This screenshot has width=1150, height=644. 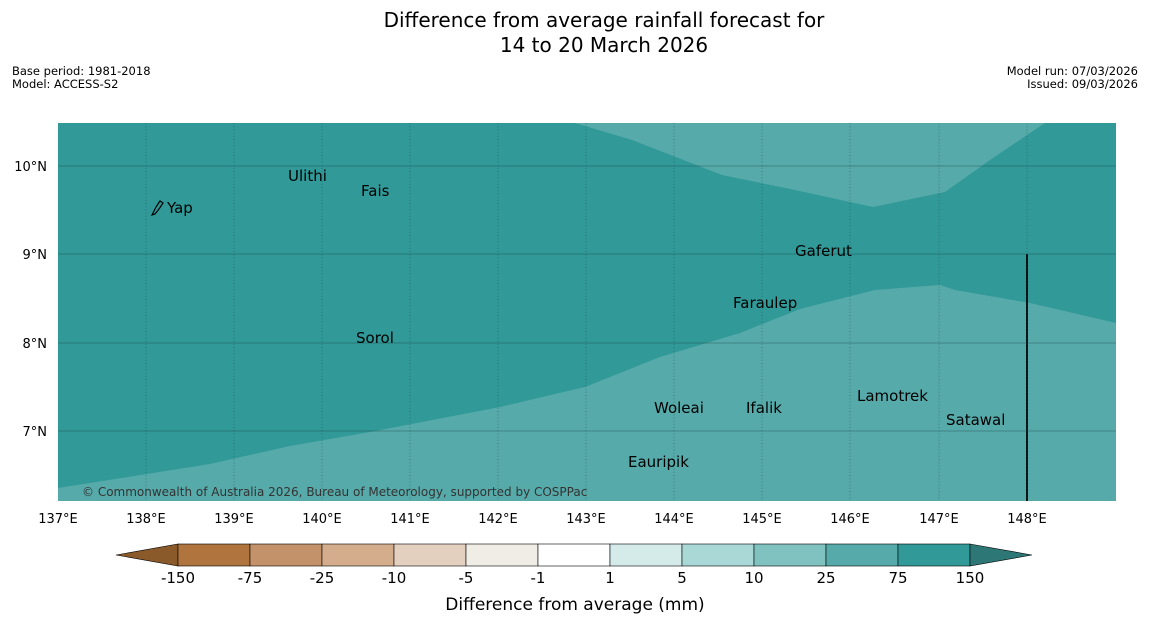 What do you see at coordinates (35, 255) in the screenshot?
I see `y-tick-9n: 9°N` at bounding box center [35, 255].